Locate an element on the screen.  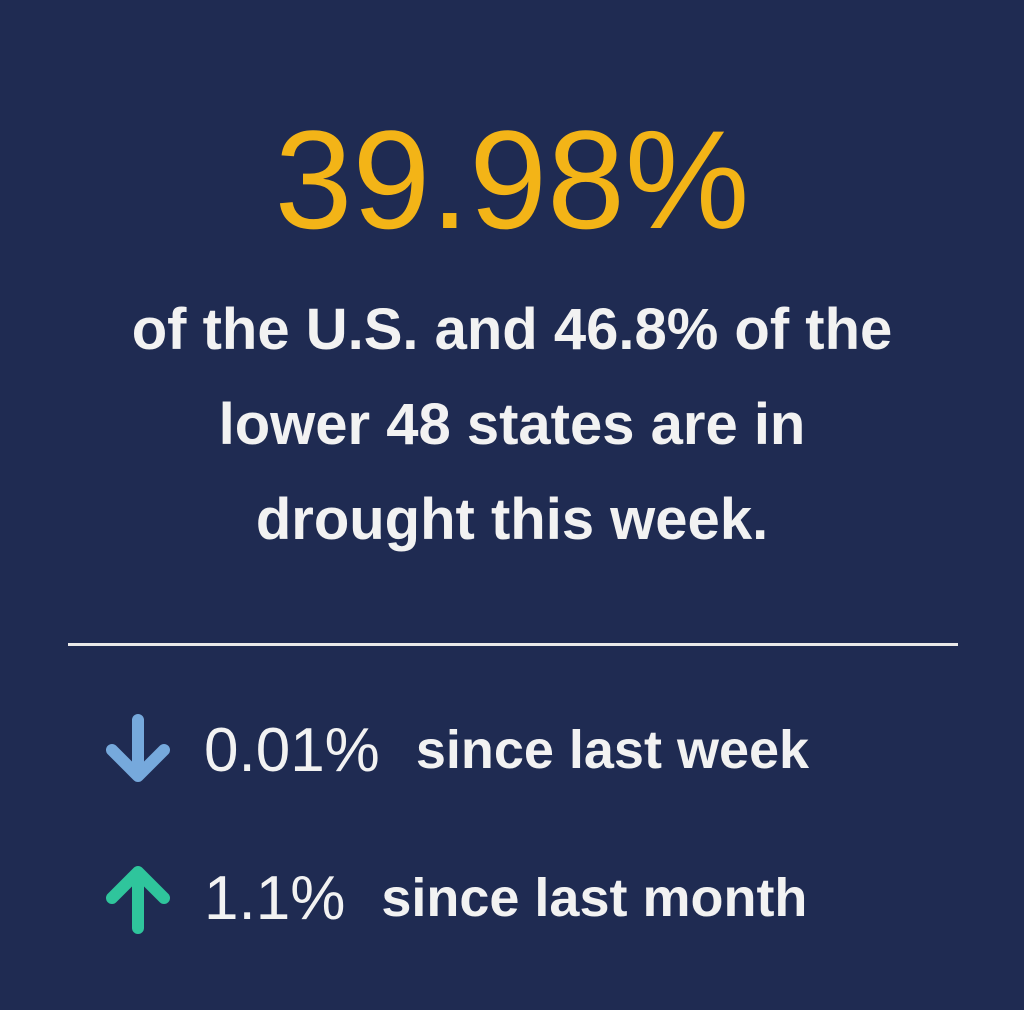
change-row: 0.01% since last week is located at coordinates (454, 750).